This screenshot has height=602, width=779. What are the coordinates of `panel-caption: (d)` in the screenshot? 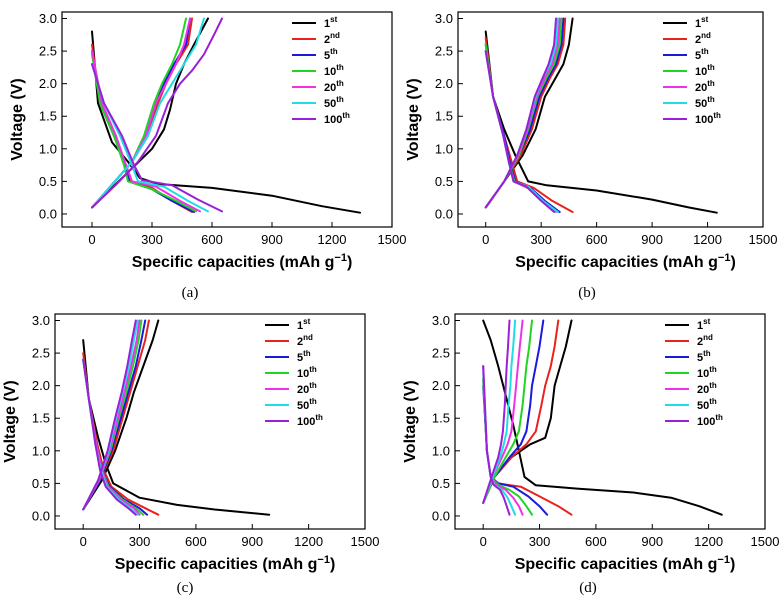 It's located at (588, 588).